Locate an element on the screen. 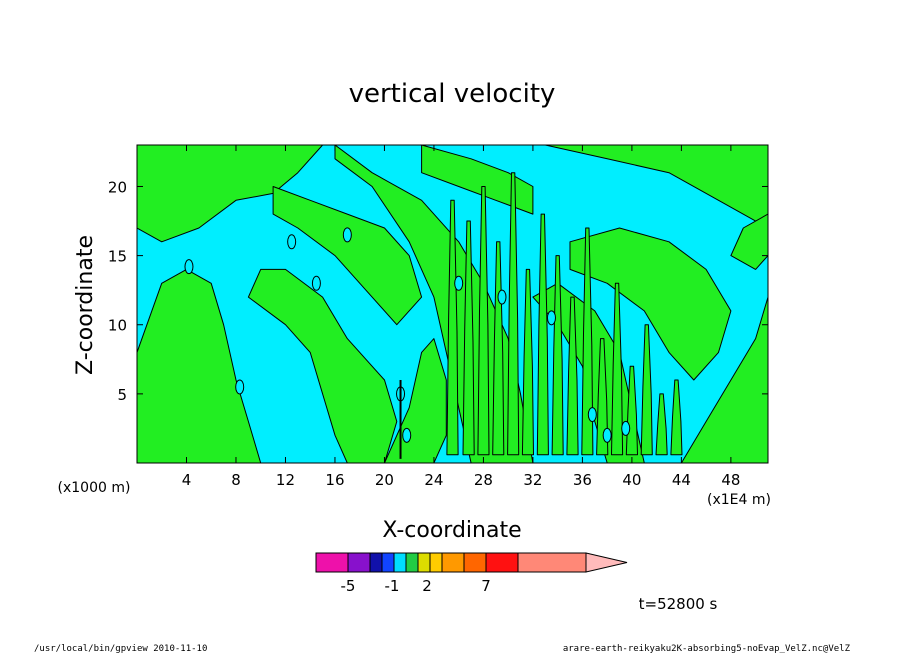  x-tick-label: 20 is located at coordinates (384, 480).